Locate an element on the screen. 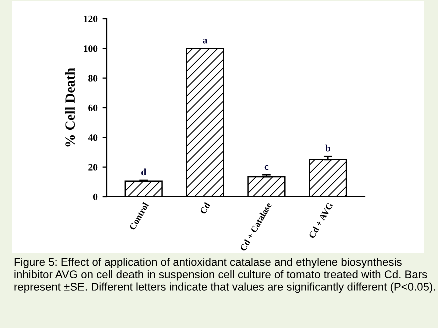  data-label: a is located at coordinates (205, 41).